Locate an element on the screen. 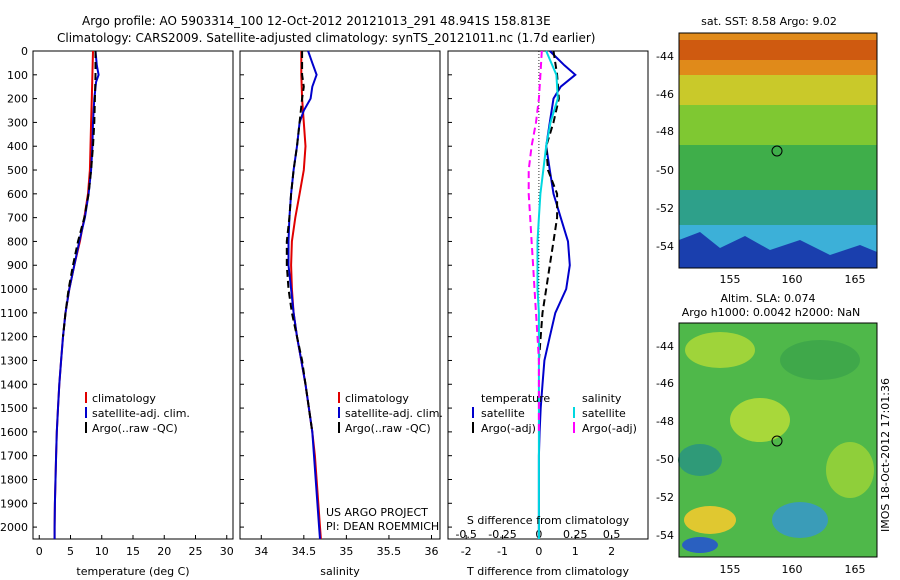  salinity-xlabel: salinity is located at coordinates (340, 571).